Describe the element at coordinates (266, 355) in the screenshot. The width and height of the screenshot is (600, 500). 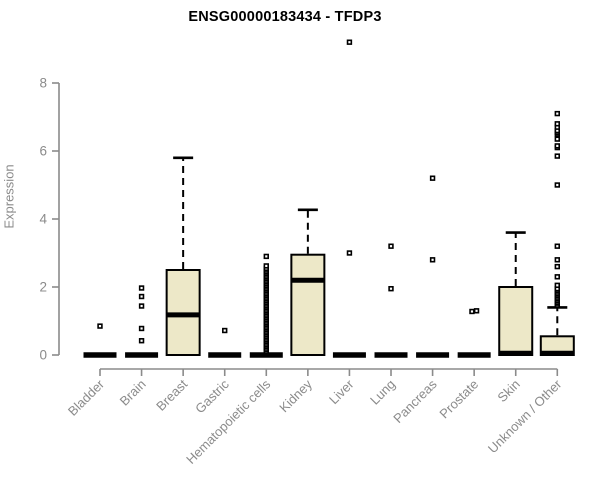
I see `flat-box-hematopoietic-cells` at that location.